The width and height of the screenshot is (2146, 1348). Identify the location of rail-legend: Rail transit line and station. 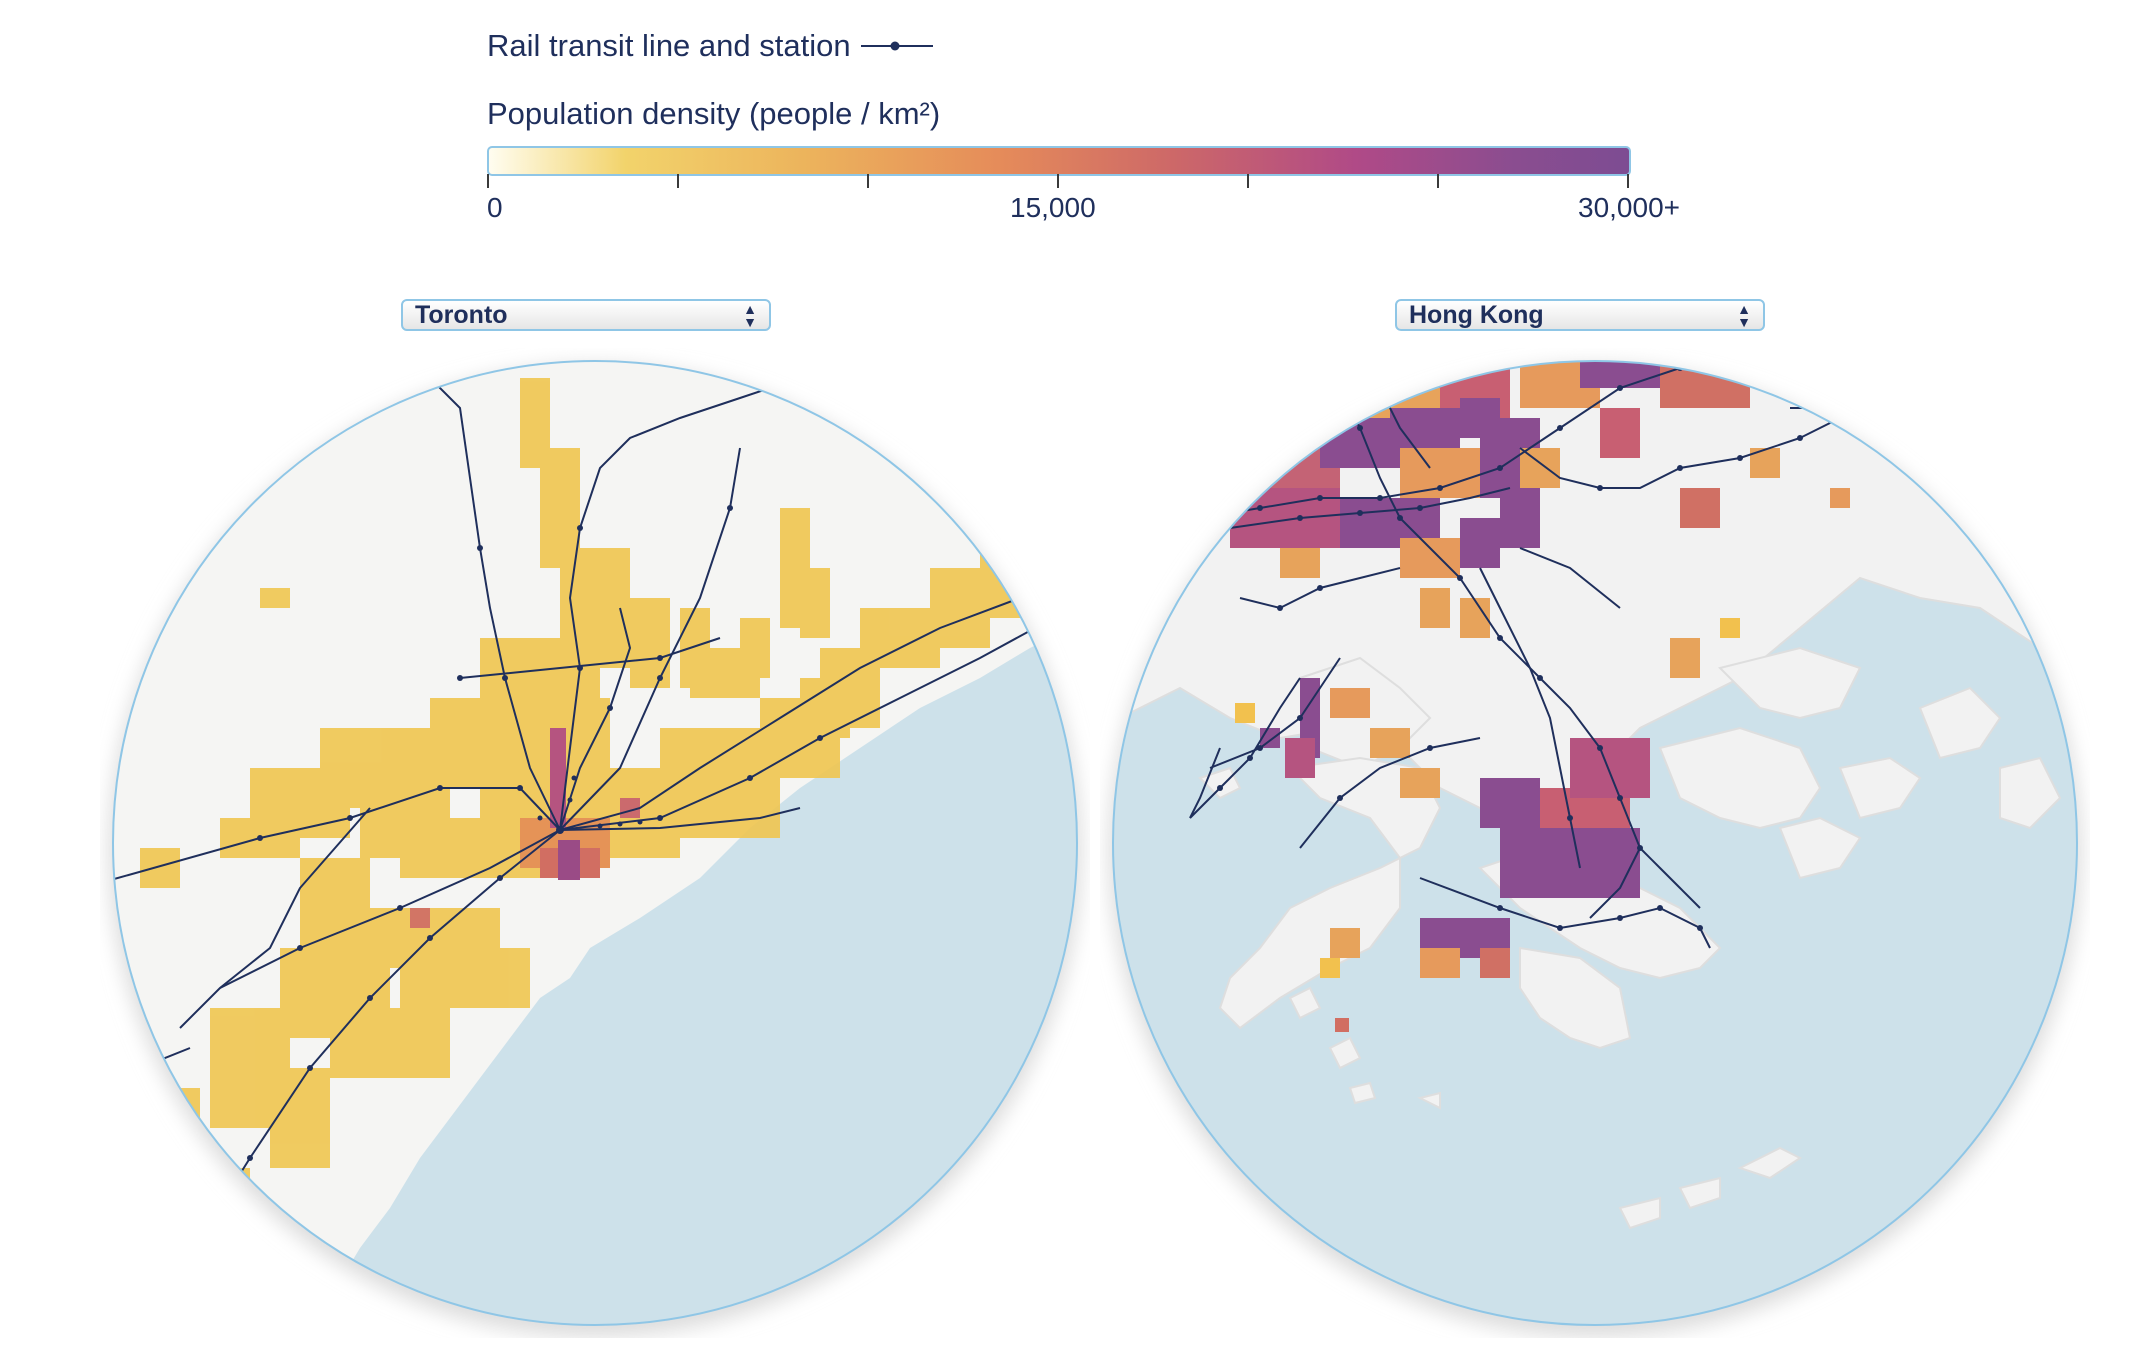
(710, 46).